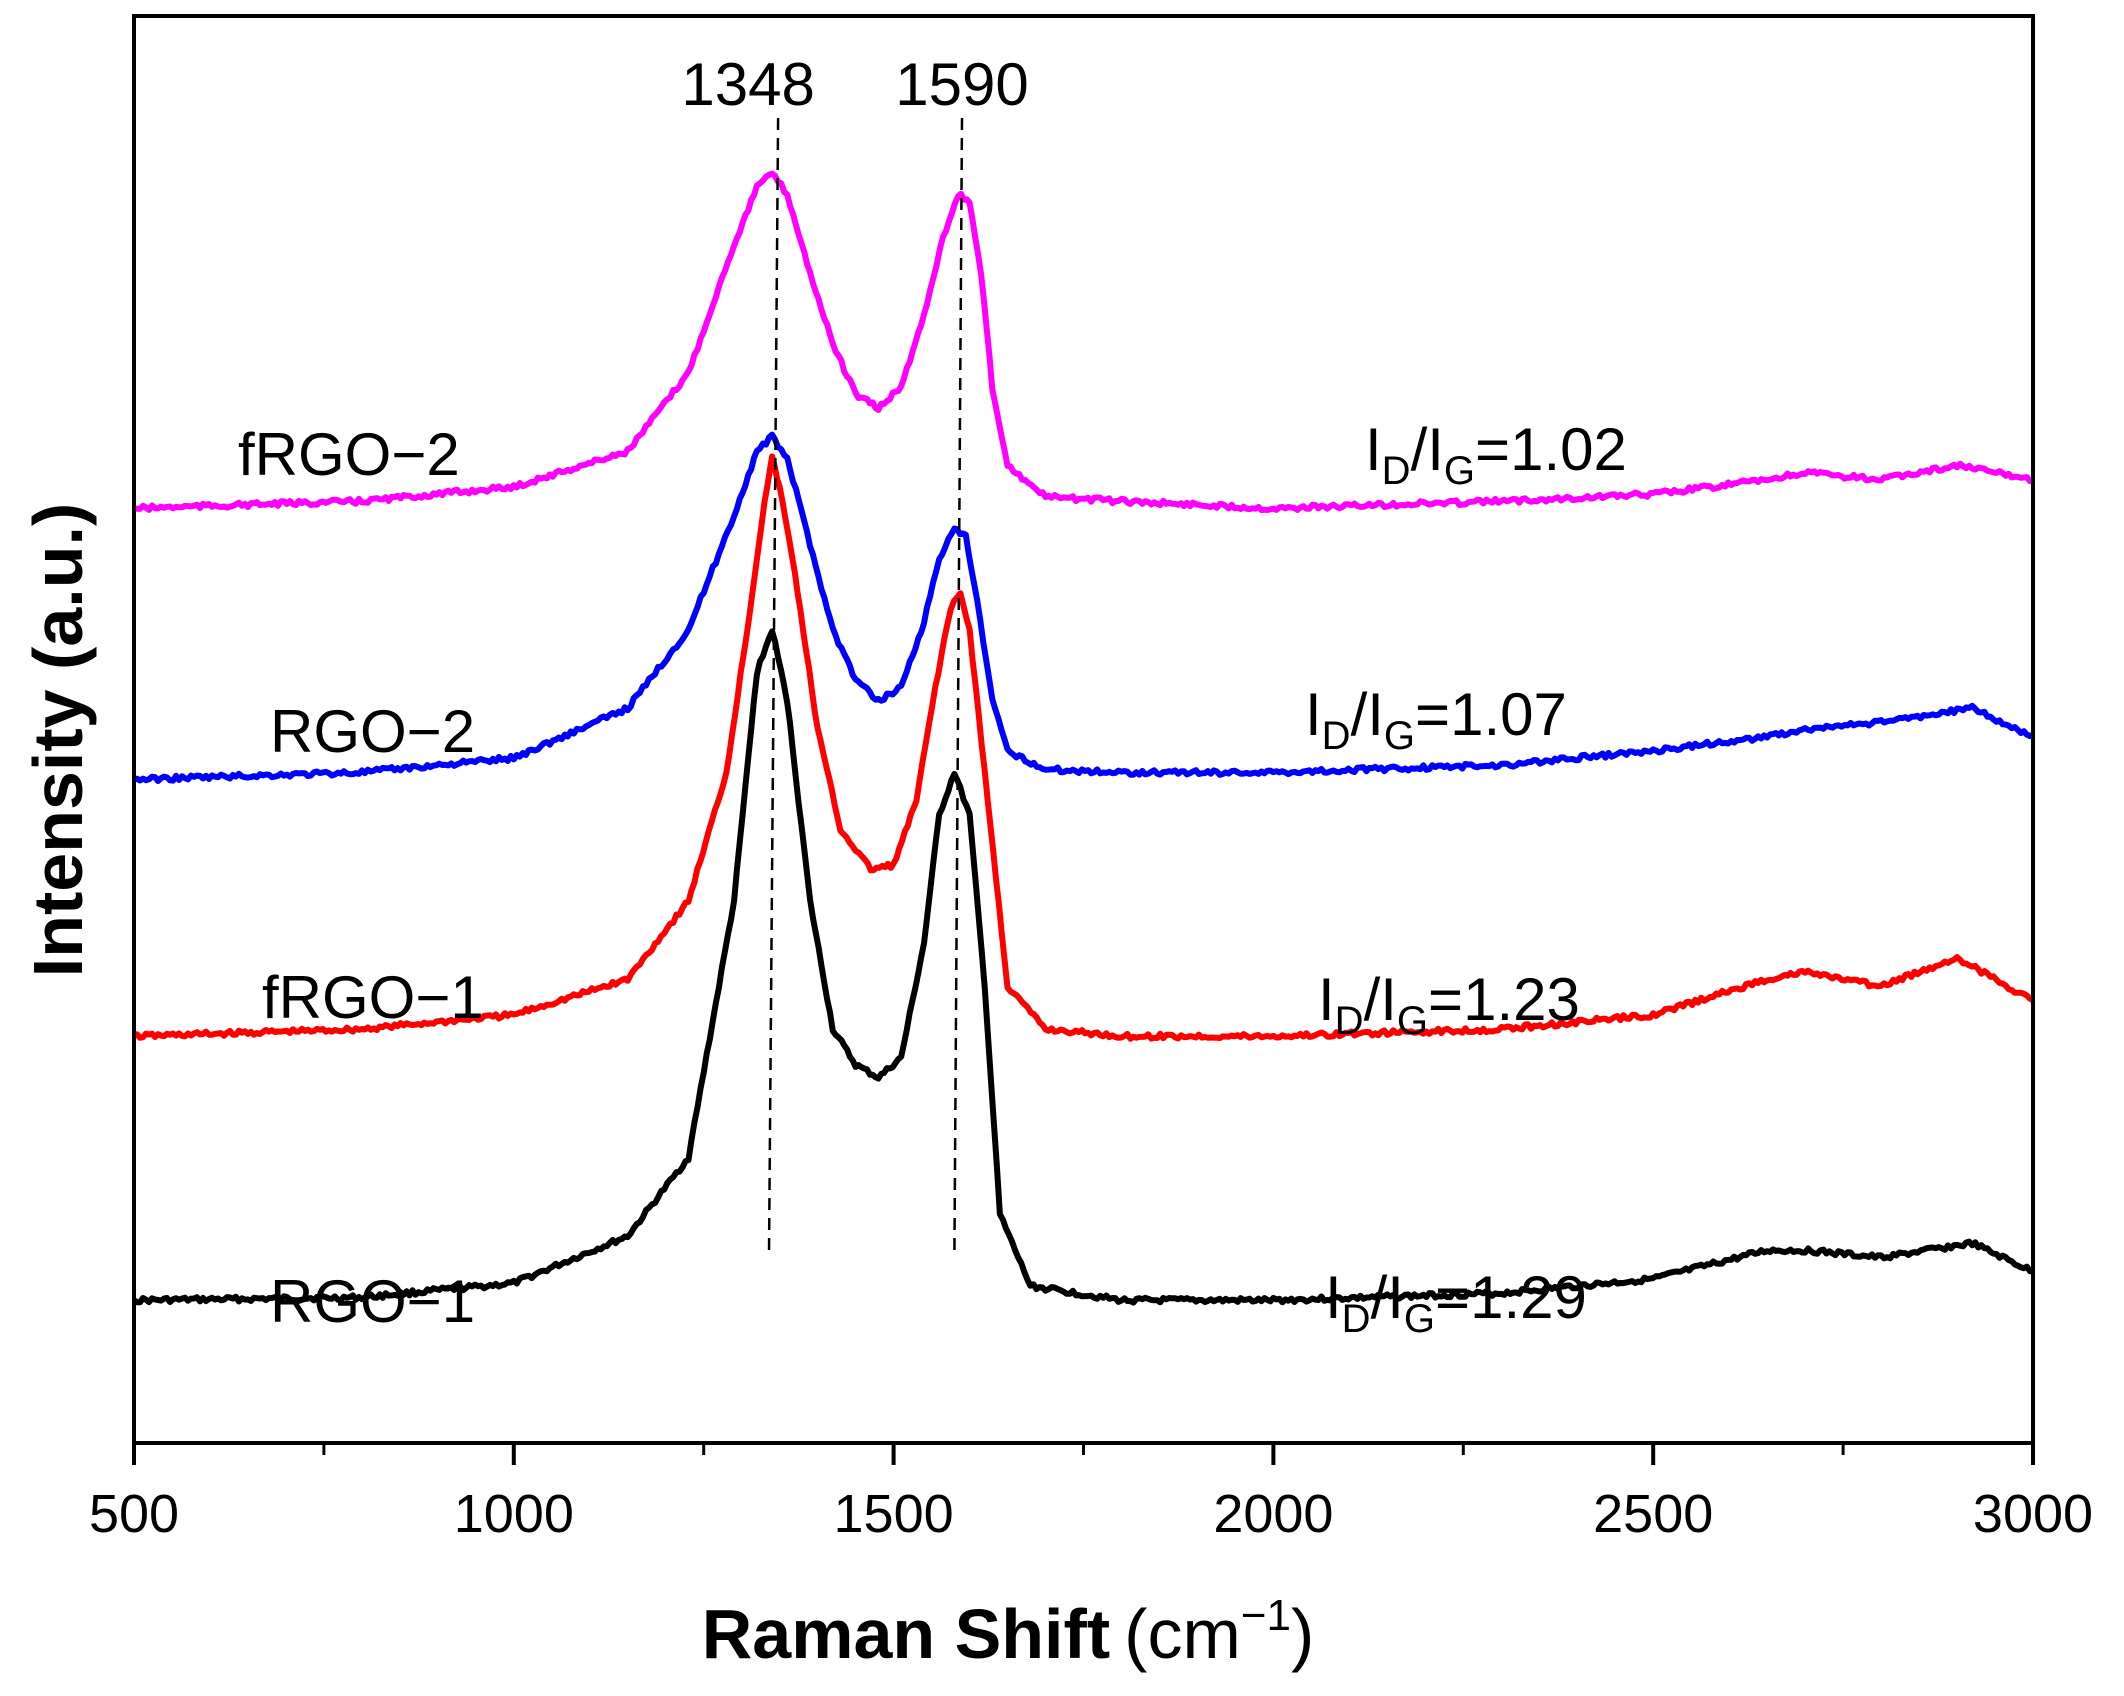 The width and height of the screenshot is (2124, 1696). Describe the element at coordinates (134, 1514) in the screenshot. I see `x-tick-label: 500` at that location.